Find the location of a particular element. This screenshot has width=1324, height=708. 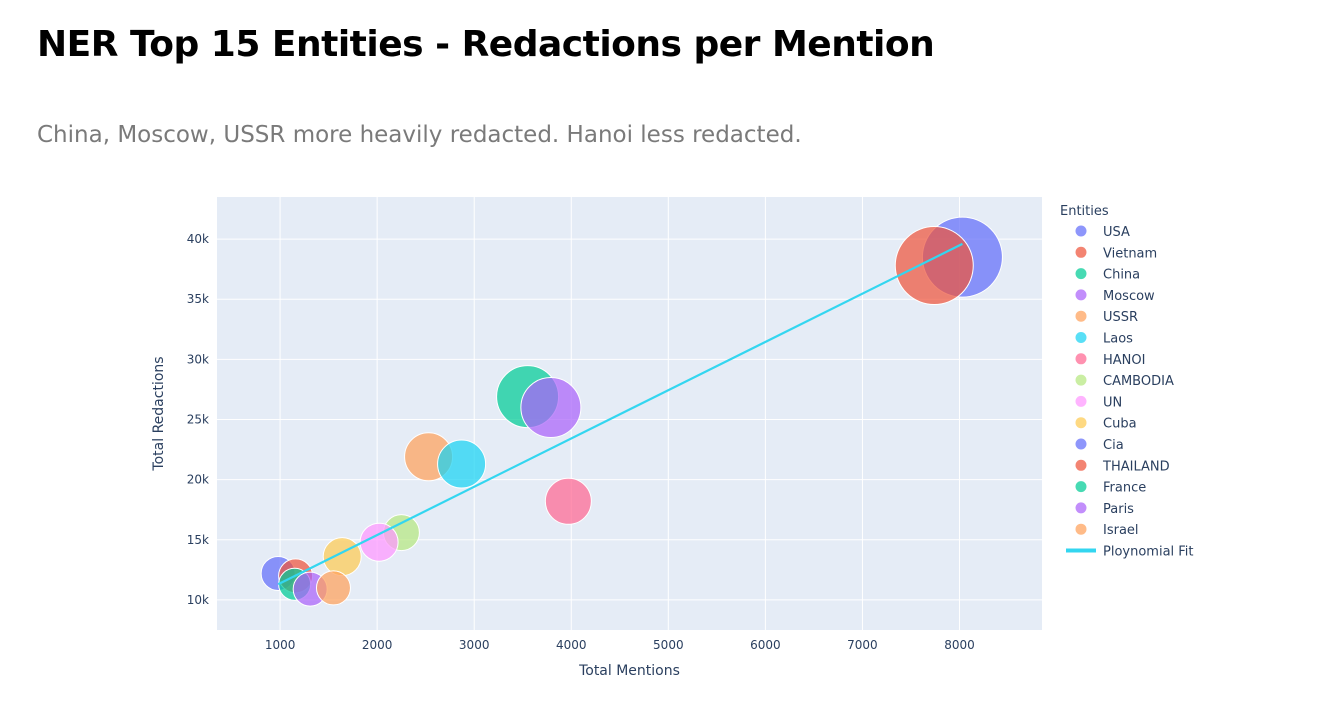

y-tick-label: 35k is located at coordinates (198, 299).